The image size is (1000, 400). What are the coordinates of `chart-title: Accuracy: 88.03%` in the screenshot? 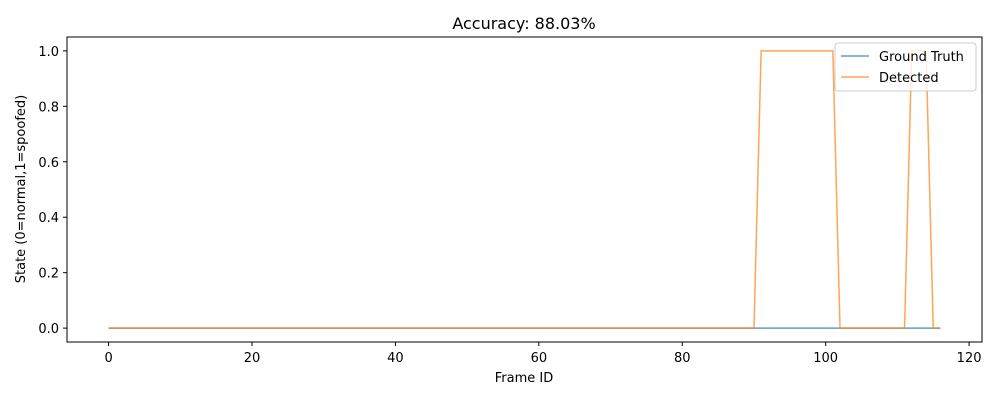 It's located at (523, 23).